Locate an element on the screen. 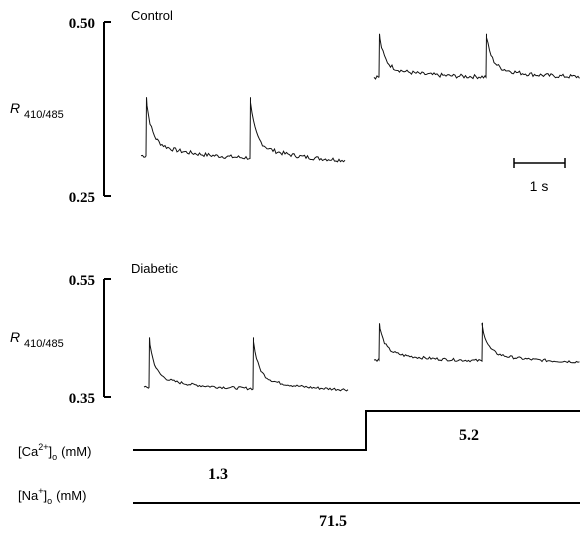  y-axis-label-control-main: R is located at coordinates (15, 108).